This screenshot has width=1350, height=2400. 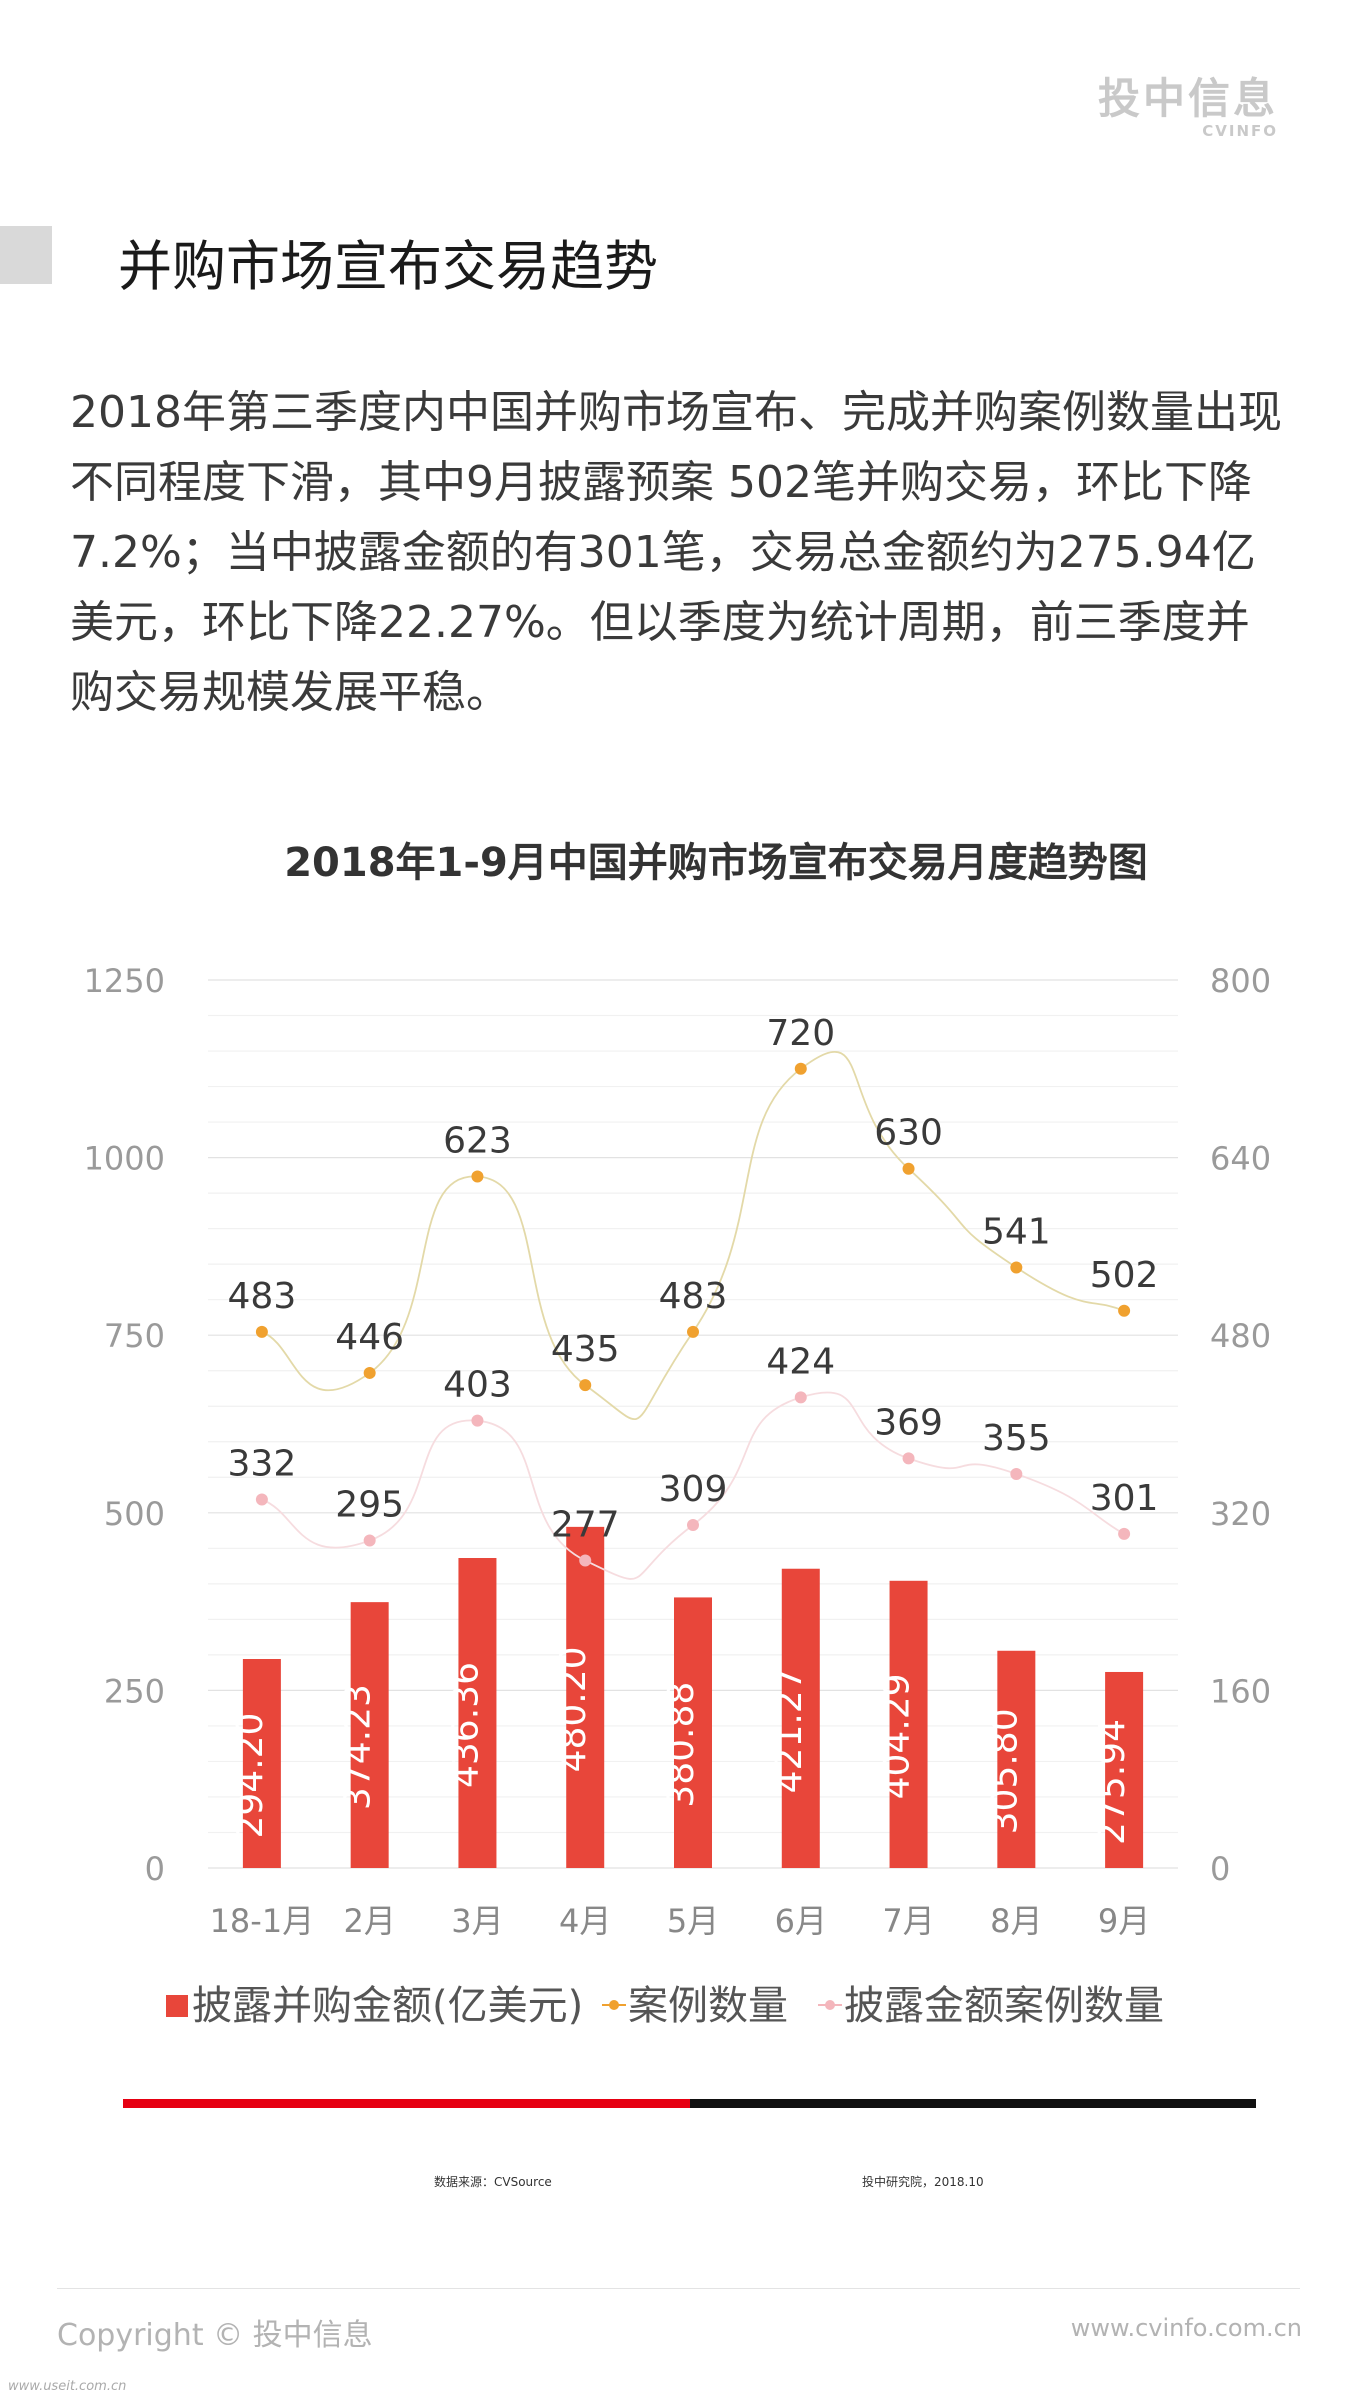 I want to click on x-tick-label: 2月, so click(x=369, y=1921).